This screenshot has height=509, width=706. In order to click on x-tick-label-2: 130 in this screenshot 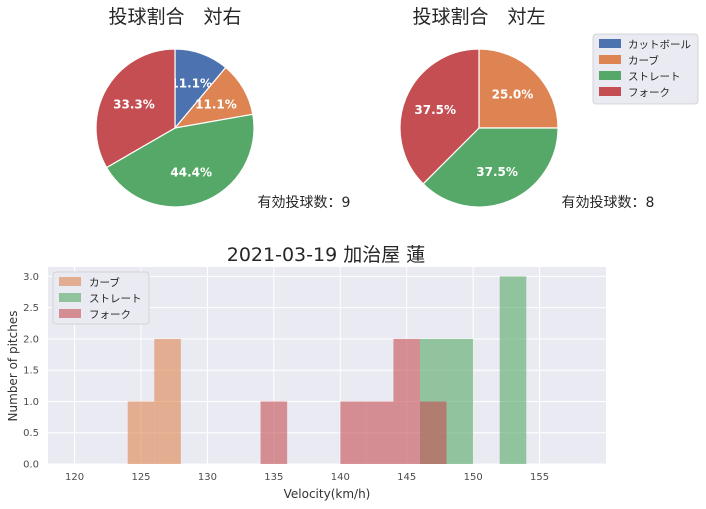, I will do `click(207, 477)`.